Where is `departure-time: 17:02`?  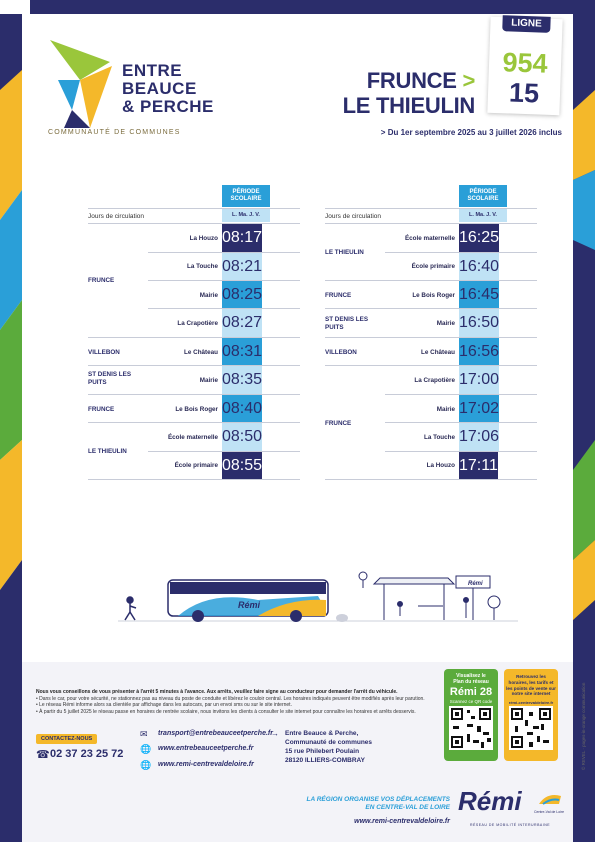
departure-time: 17:02 is located at coordinates (479, 408).